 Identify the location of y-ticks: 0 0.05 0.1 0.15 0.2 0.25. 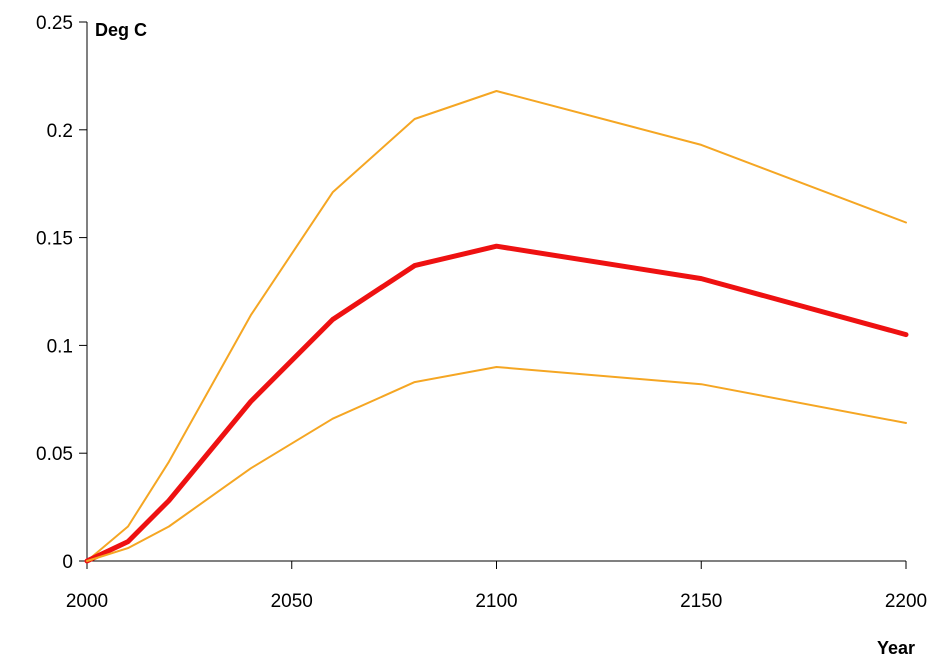
(61, 293).